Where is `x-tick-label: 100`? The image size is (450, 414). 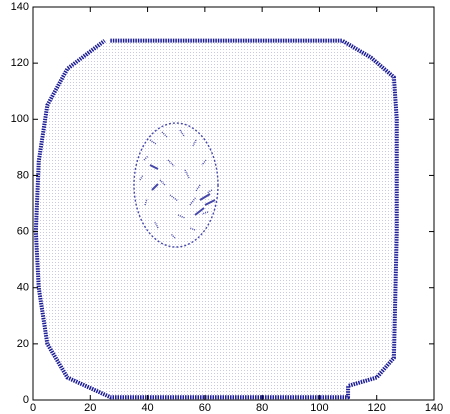 x-tick-label: 100 is located at coordinates (319, 408).